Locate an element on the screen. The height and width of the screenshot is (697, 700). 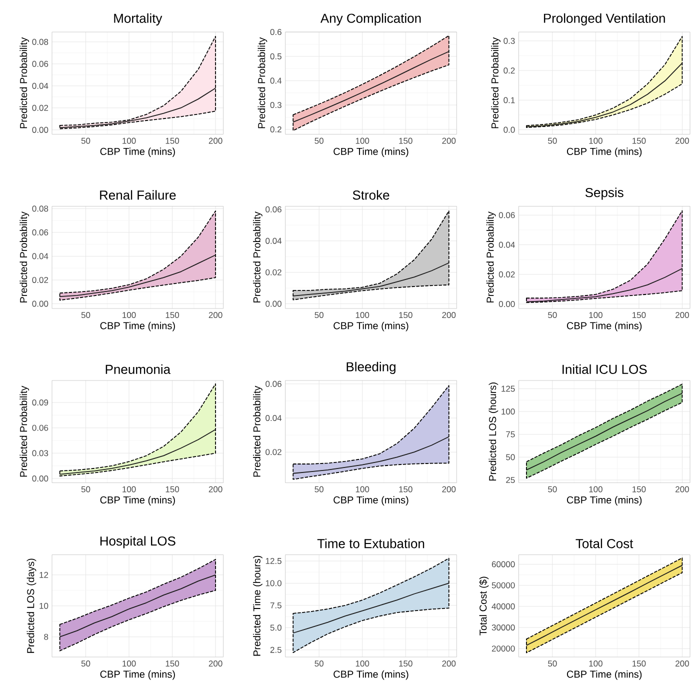
y-tick-label: 12 is located at coordinates (44, 575).